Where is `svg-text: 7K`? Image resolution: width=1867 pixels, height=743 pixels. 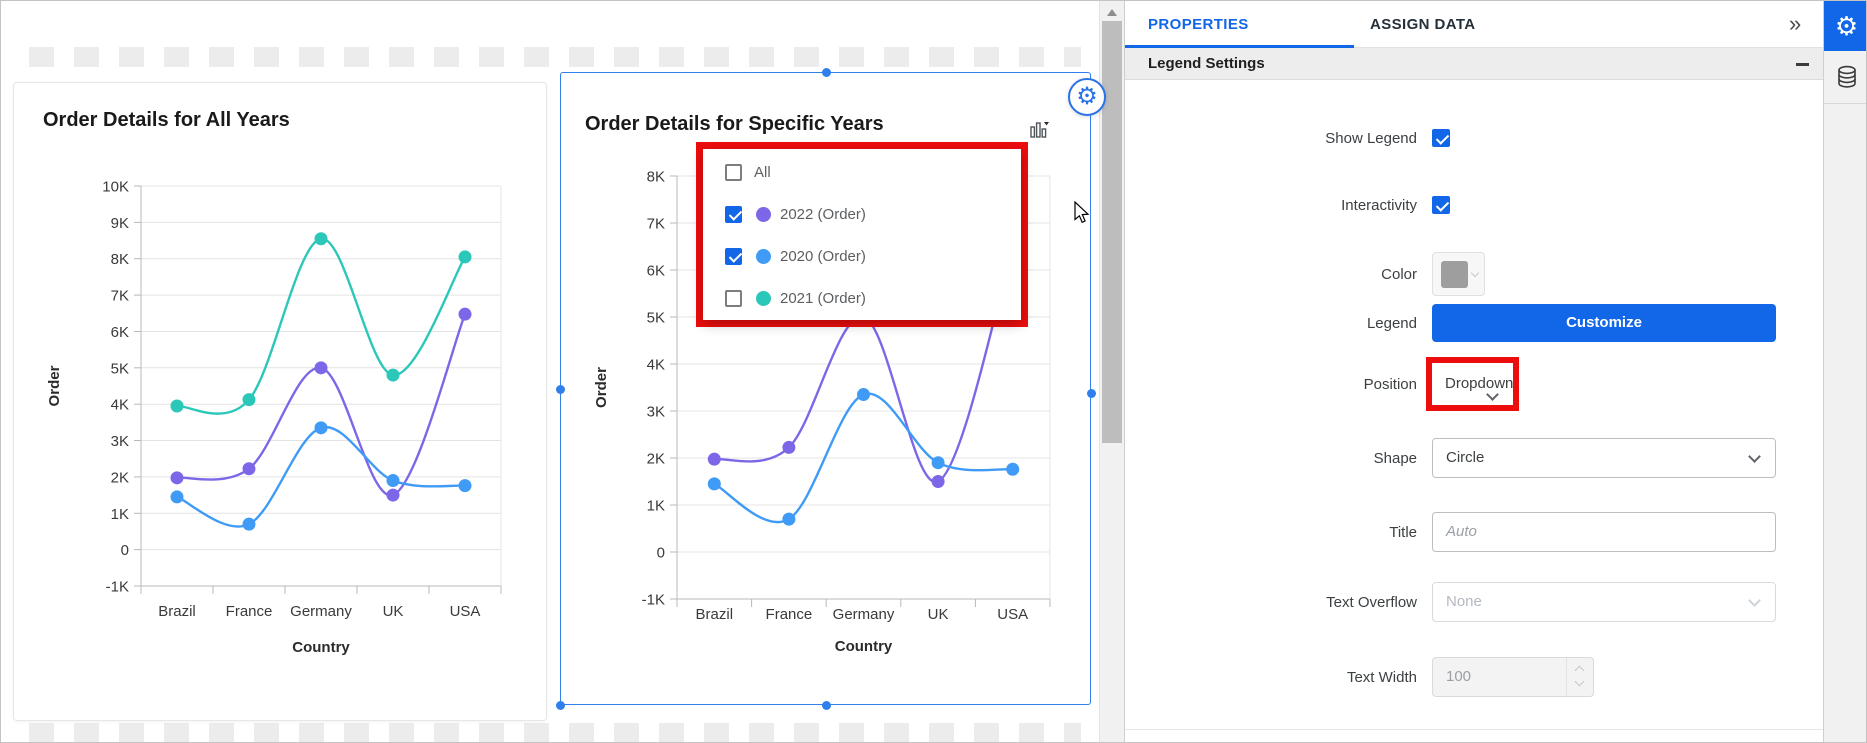
svg-text: 7K is located at coordinates (120, 296).